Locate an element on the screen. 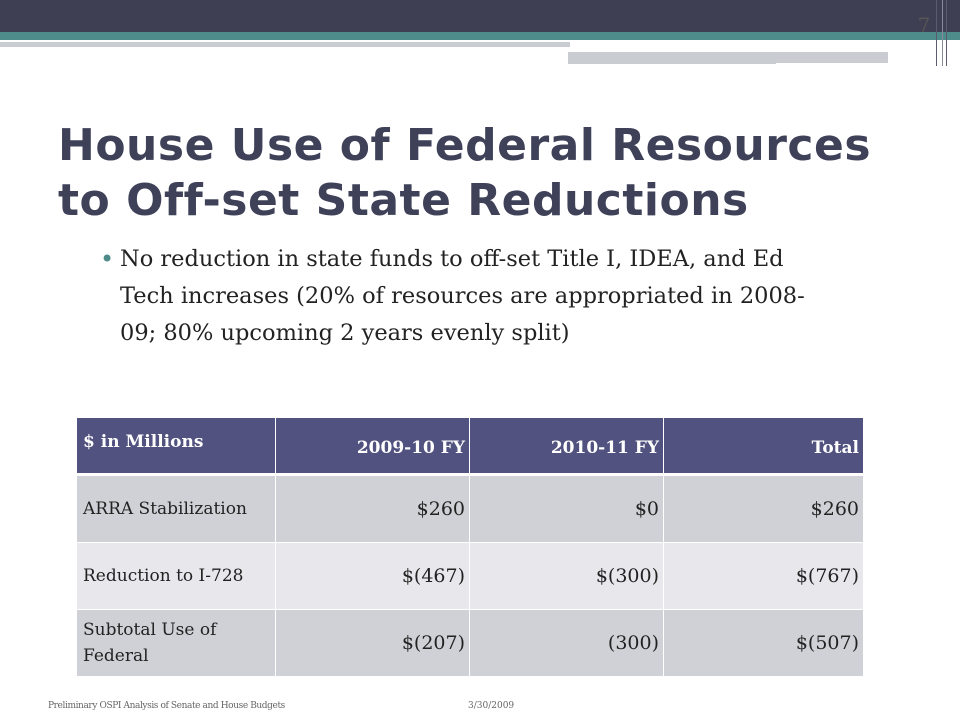 The image size is (960, 720). header-fy-2009-10: 2009-10 FY is located at coordinates (373, 447).